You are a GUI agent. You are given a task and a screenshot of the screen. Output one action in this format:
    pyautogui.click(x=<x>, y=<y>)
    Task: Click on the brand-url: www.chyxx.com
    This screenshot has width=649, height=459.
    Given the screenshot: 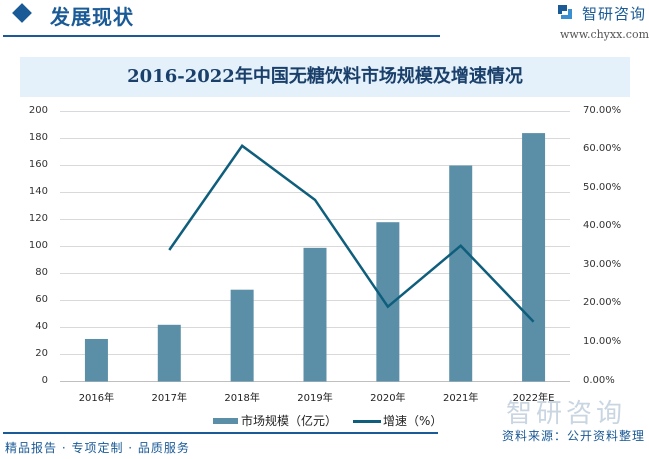 What is the action you would take?
    pyautogui.click(x=604, y=34)
    